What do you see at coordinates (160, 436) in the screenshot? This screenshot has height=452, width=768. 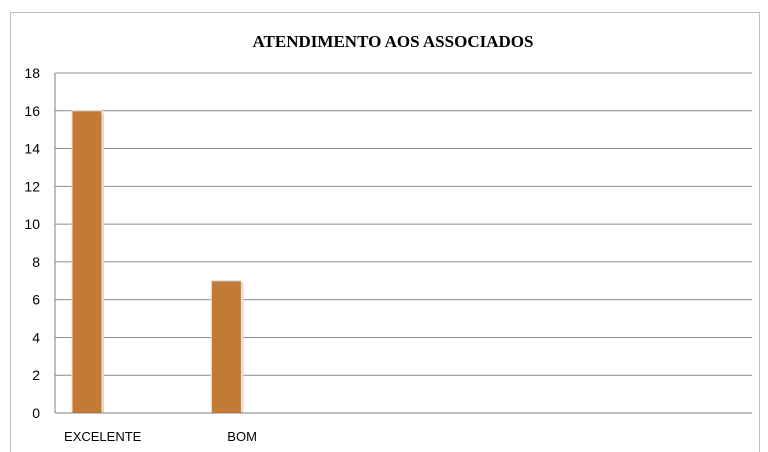 I see `x-axis-labels: EXCELENTE BOM` at bounding box center [160, 436].